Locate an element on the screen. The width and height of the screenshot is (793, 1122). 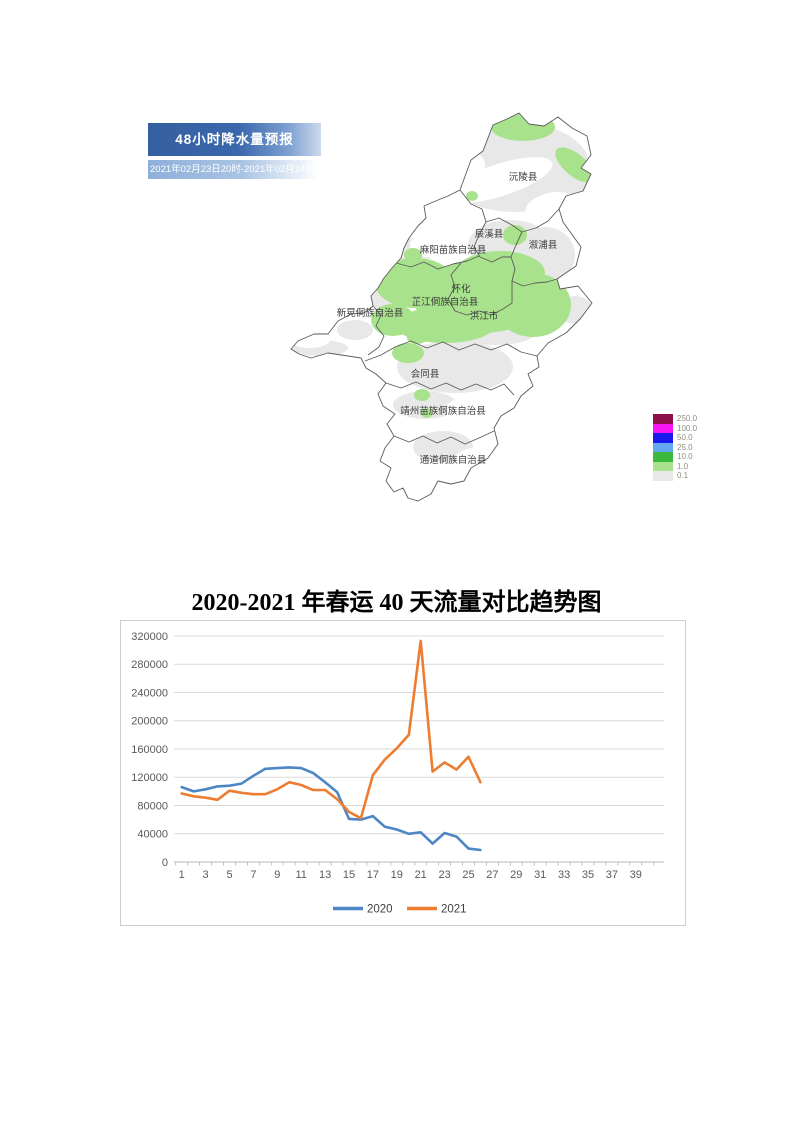
precip-legend: 250.0 100.0 50.0 25.0 10.0 1.0 0.1 is located at coordinates (675, 447).